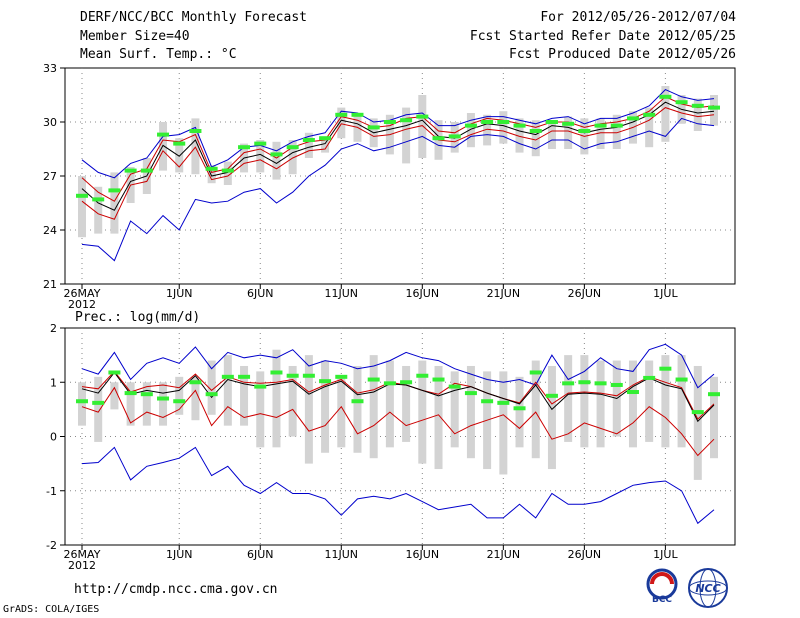 This screenshot has width=800, height=618. Describe the element at coordinates (50, 230) in the screenshot. I see `y-tick-label: 24` at that location.